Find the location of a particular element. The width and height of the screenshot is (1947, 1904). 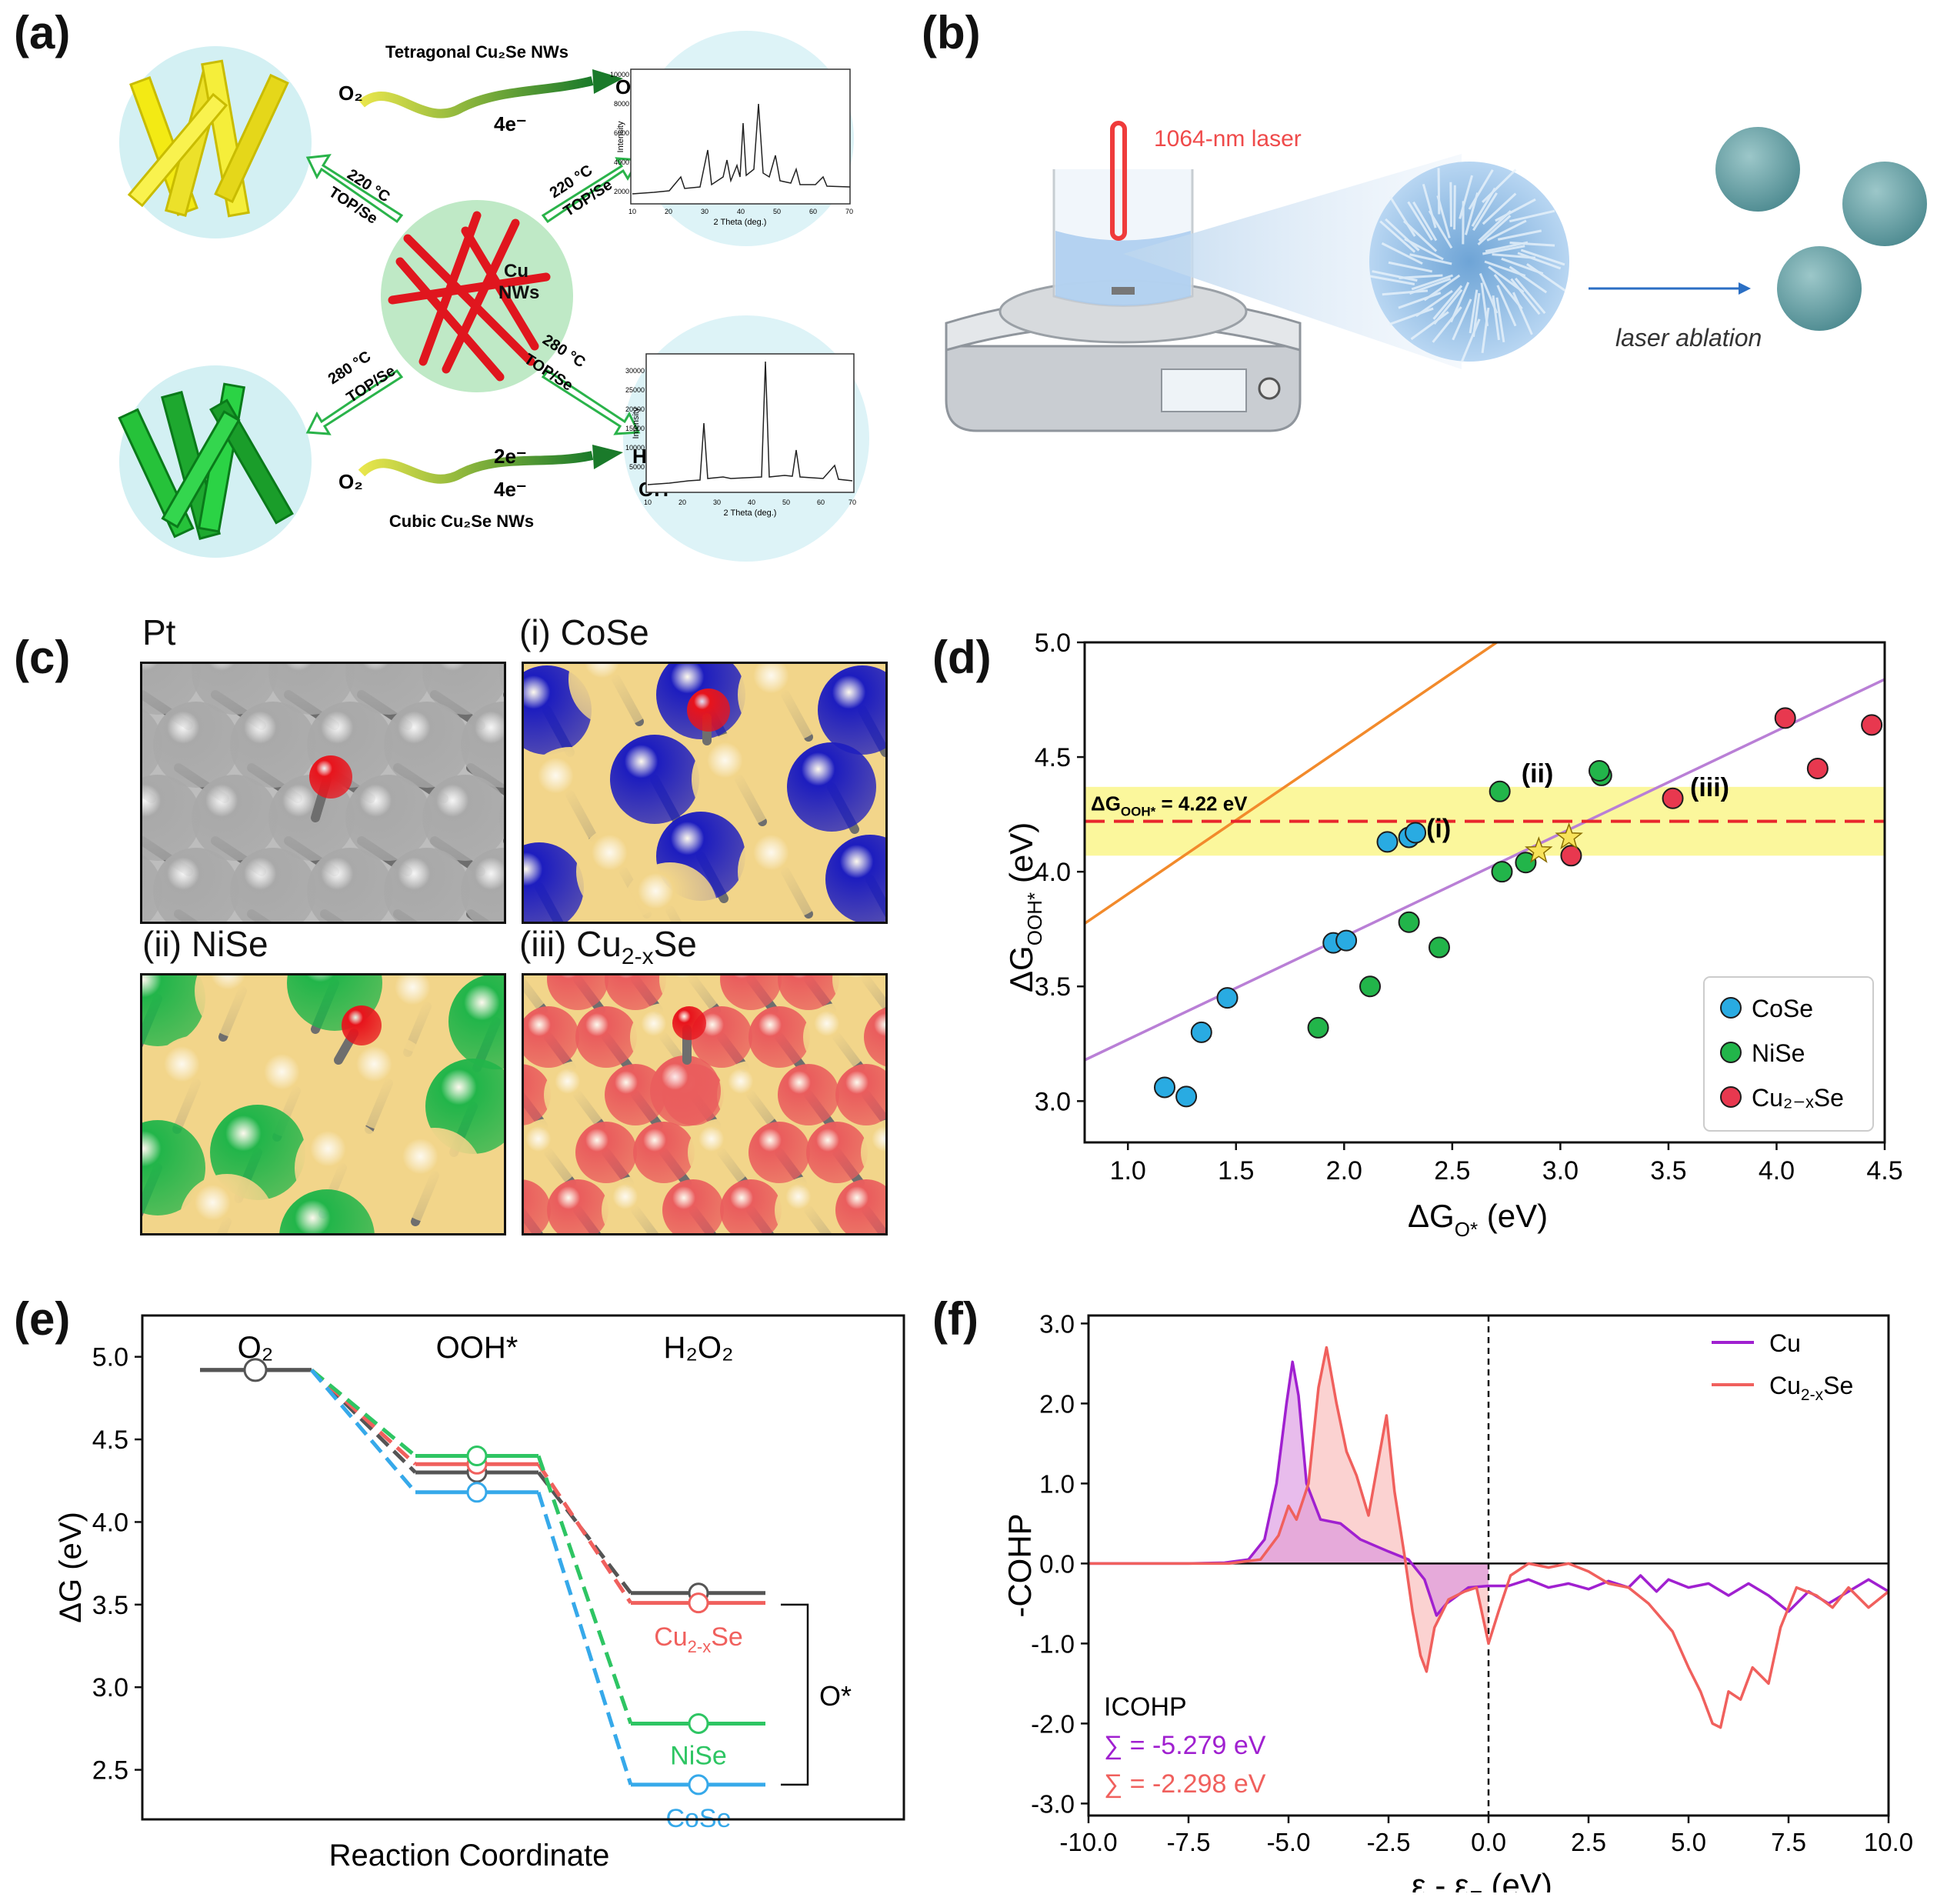

state-marker-o2 is located at coordinates (256, 1370).